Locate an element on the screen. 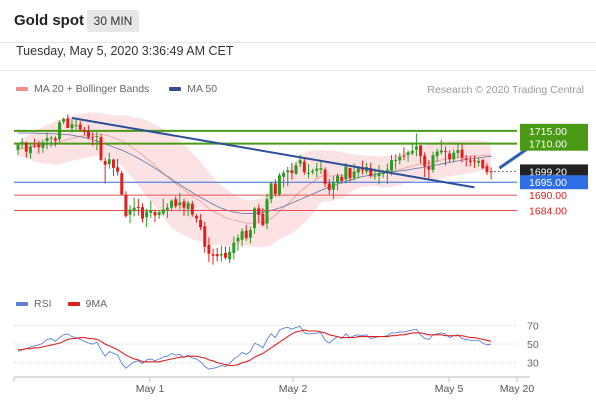 The height and width of the screenshot is (411, 596). timeframe-badge: 30 MIN is located at coordinates (113, 21).